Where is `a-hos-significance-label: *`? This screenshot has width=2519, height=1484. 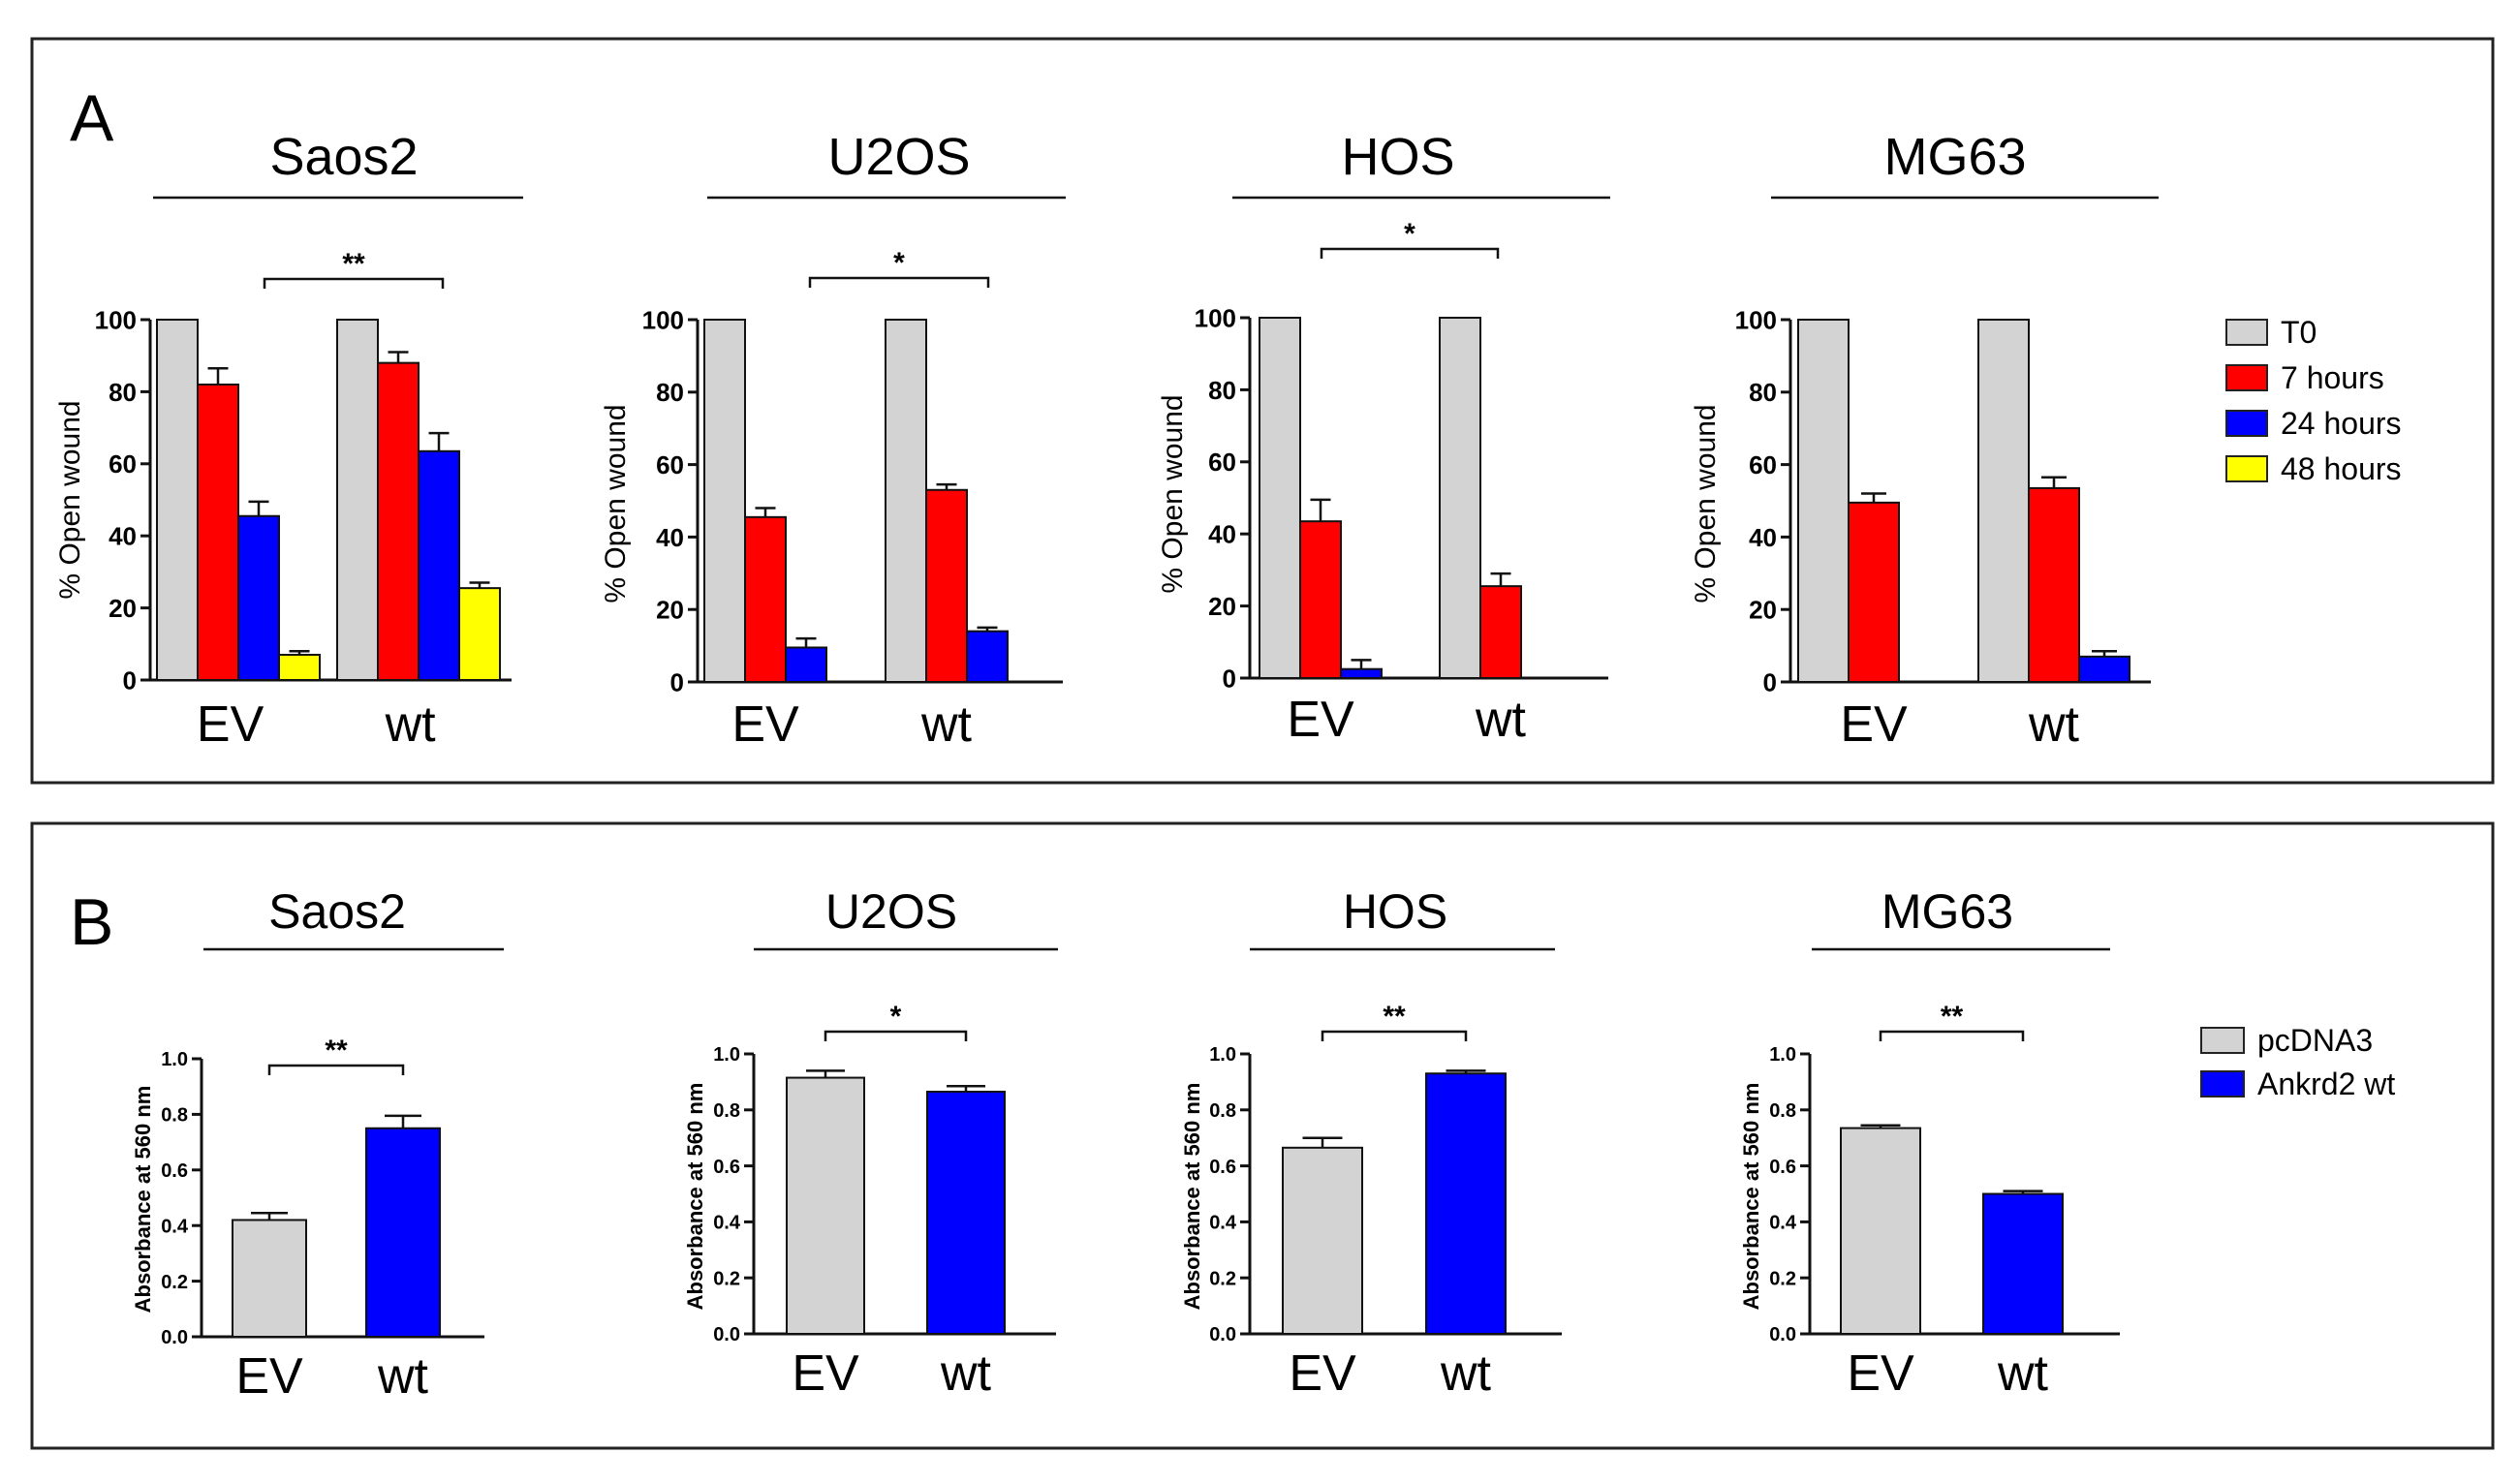 a-hos-significance-label: * is located at coordinates (1409, 234).